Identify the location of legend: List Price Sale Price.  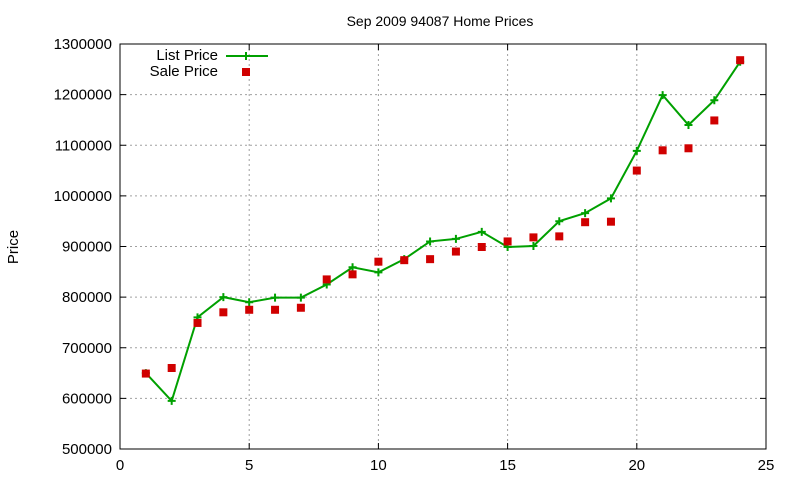
(209, 63).